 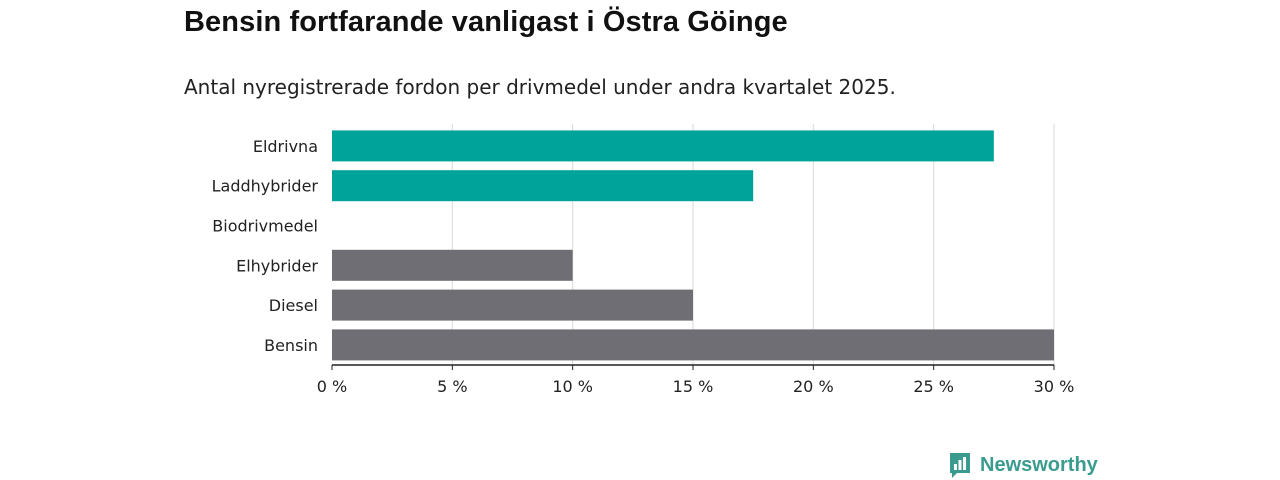 What do you see at coordinates (452, 386) in the screenshot?
I see `x-tick-label: 5 %` at bounding box center [452, 386].